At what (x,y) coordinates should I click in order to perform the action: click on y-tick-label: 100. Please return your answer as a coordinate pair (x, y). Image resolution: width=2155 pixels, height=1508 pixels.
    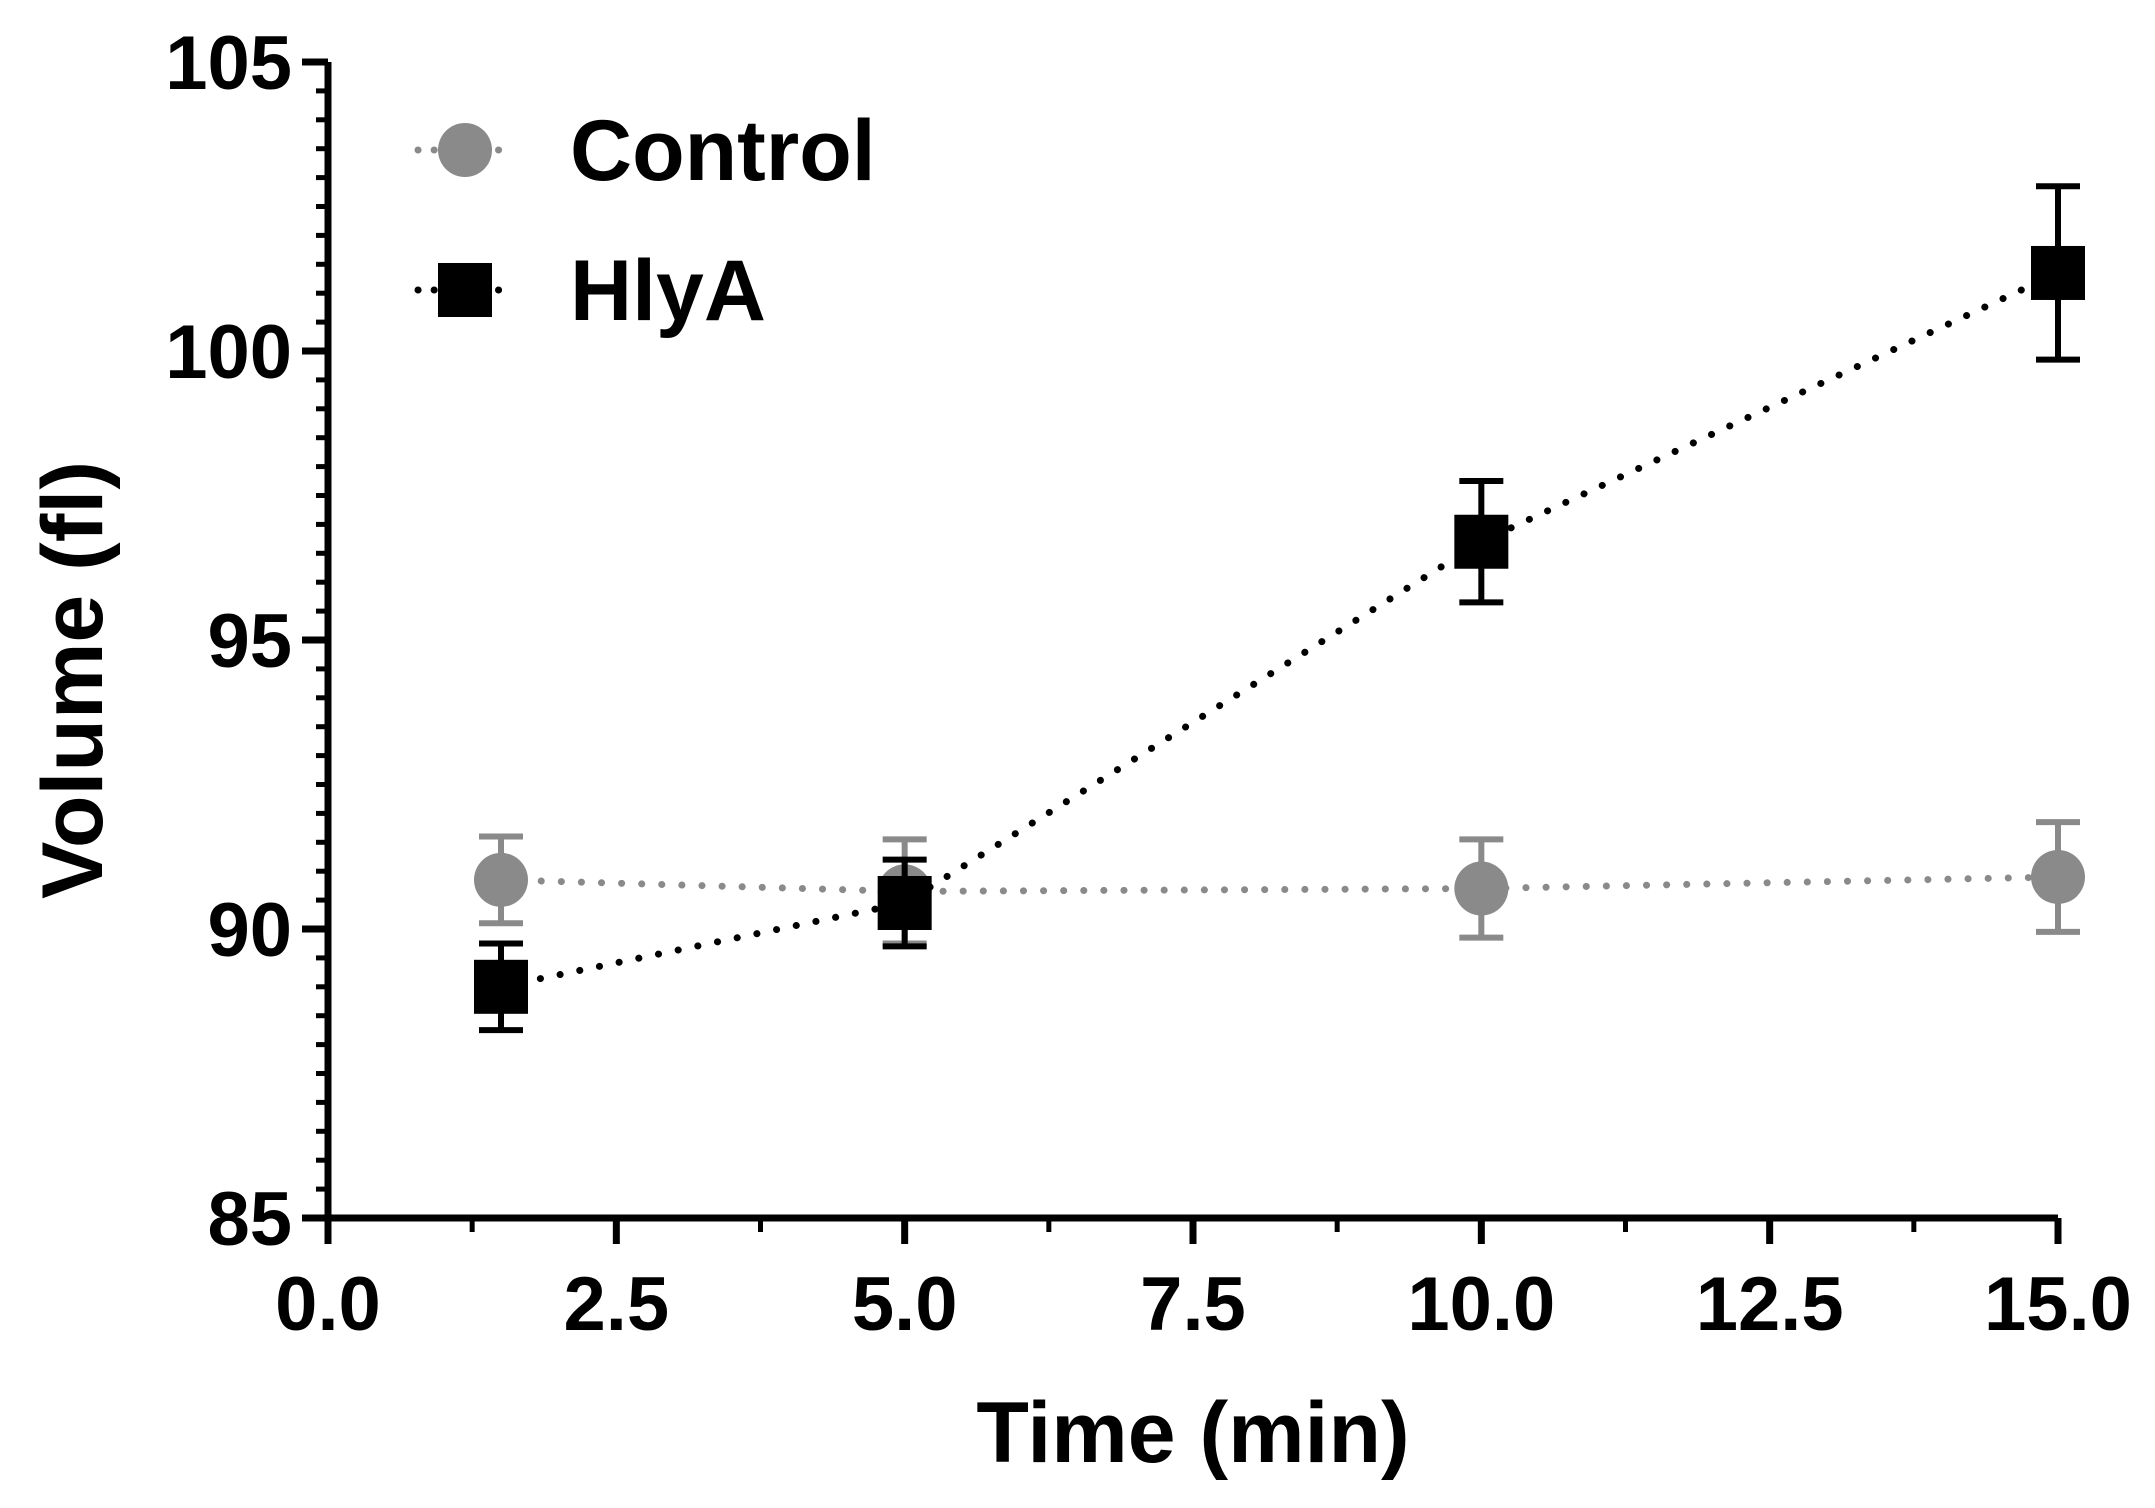
    Looking at the image, I should click on (228, 352).